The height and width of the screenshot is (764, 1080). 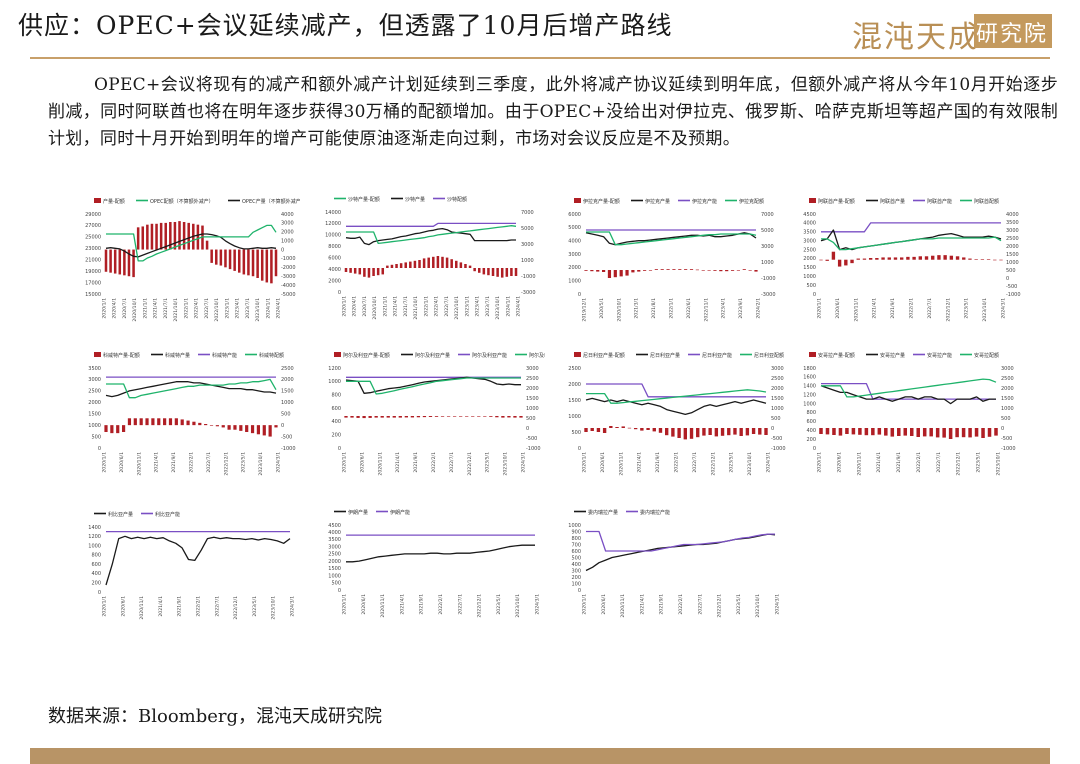 What do you see at coordinates (601, 201) in the screenshot?
I see `legend-label: 伊拉克产量-配额` at bounding box center [601, 201].